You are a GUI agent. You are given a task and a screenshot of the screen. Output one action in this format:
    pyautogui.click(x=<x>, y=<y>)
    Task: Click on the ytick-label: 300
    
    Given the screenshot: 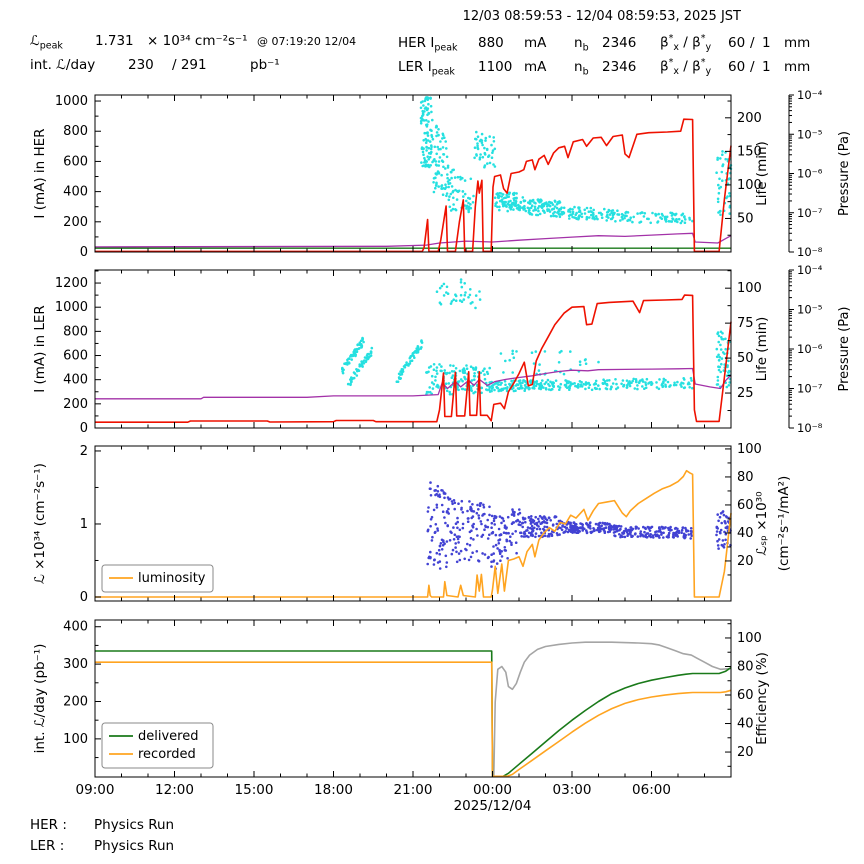 What is the action you would take?
    pyautogui.click(x=75, y=664)
    